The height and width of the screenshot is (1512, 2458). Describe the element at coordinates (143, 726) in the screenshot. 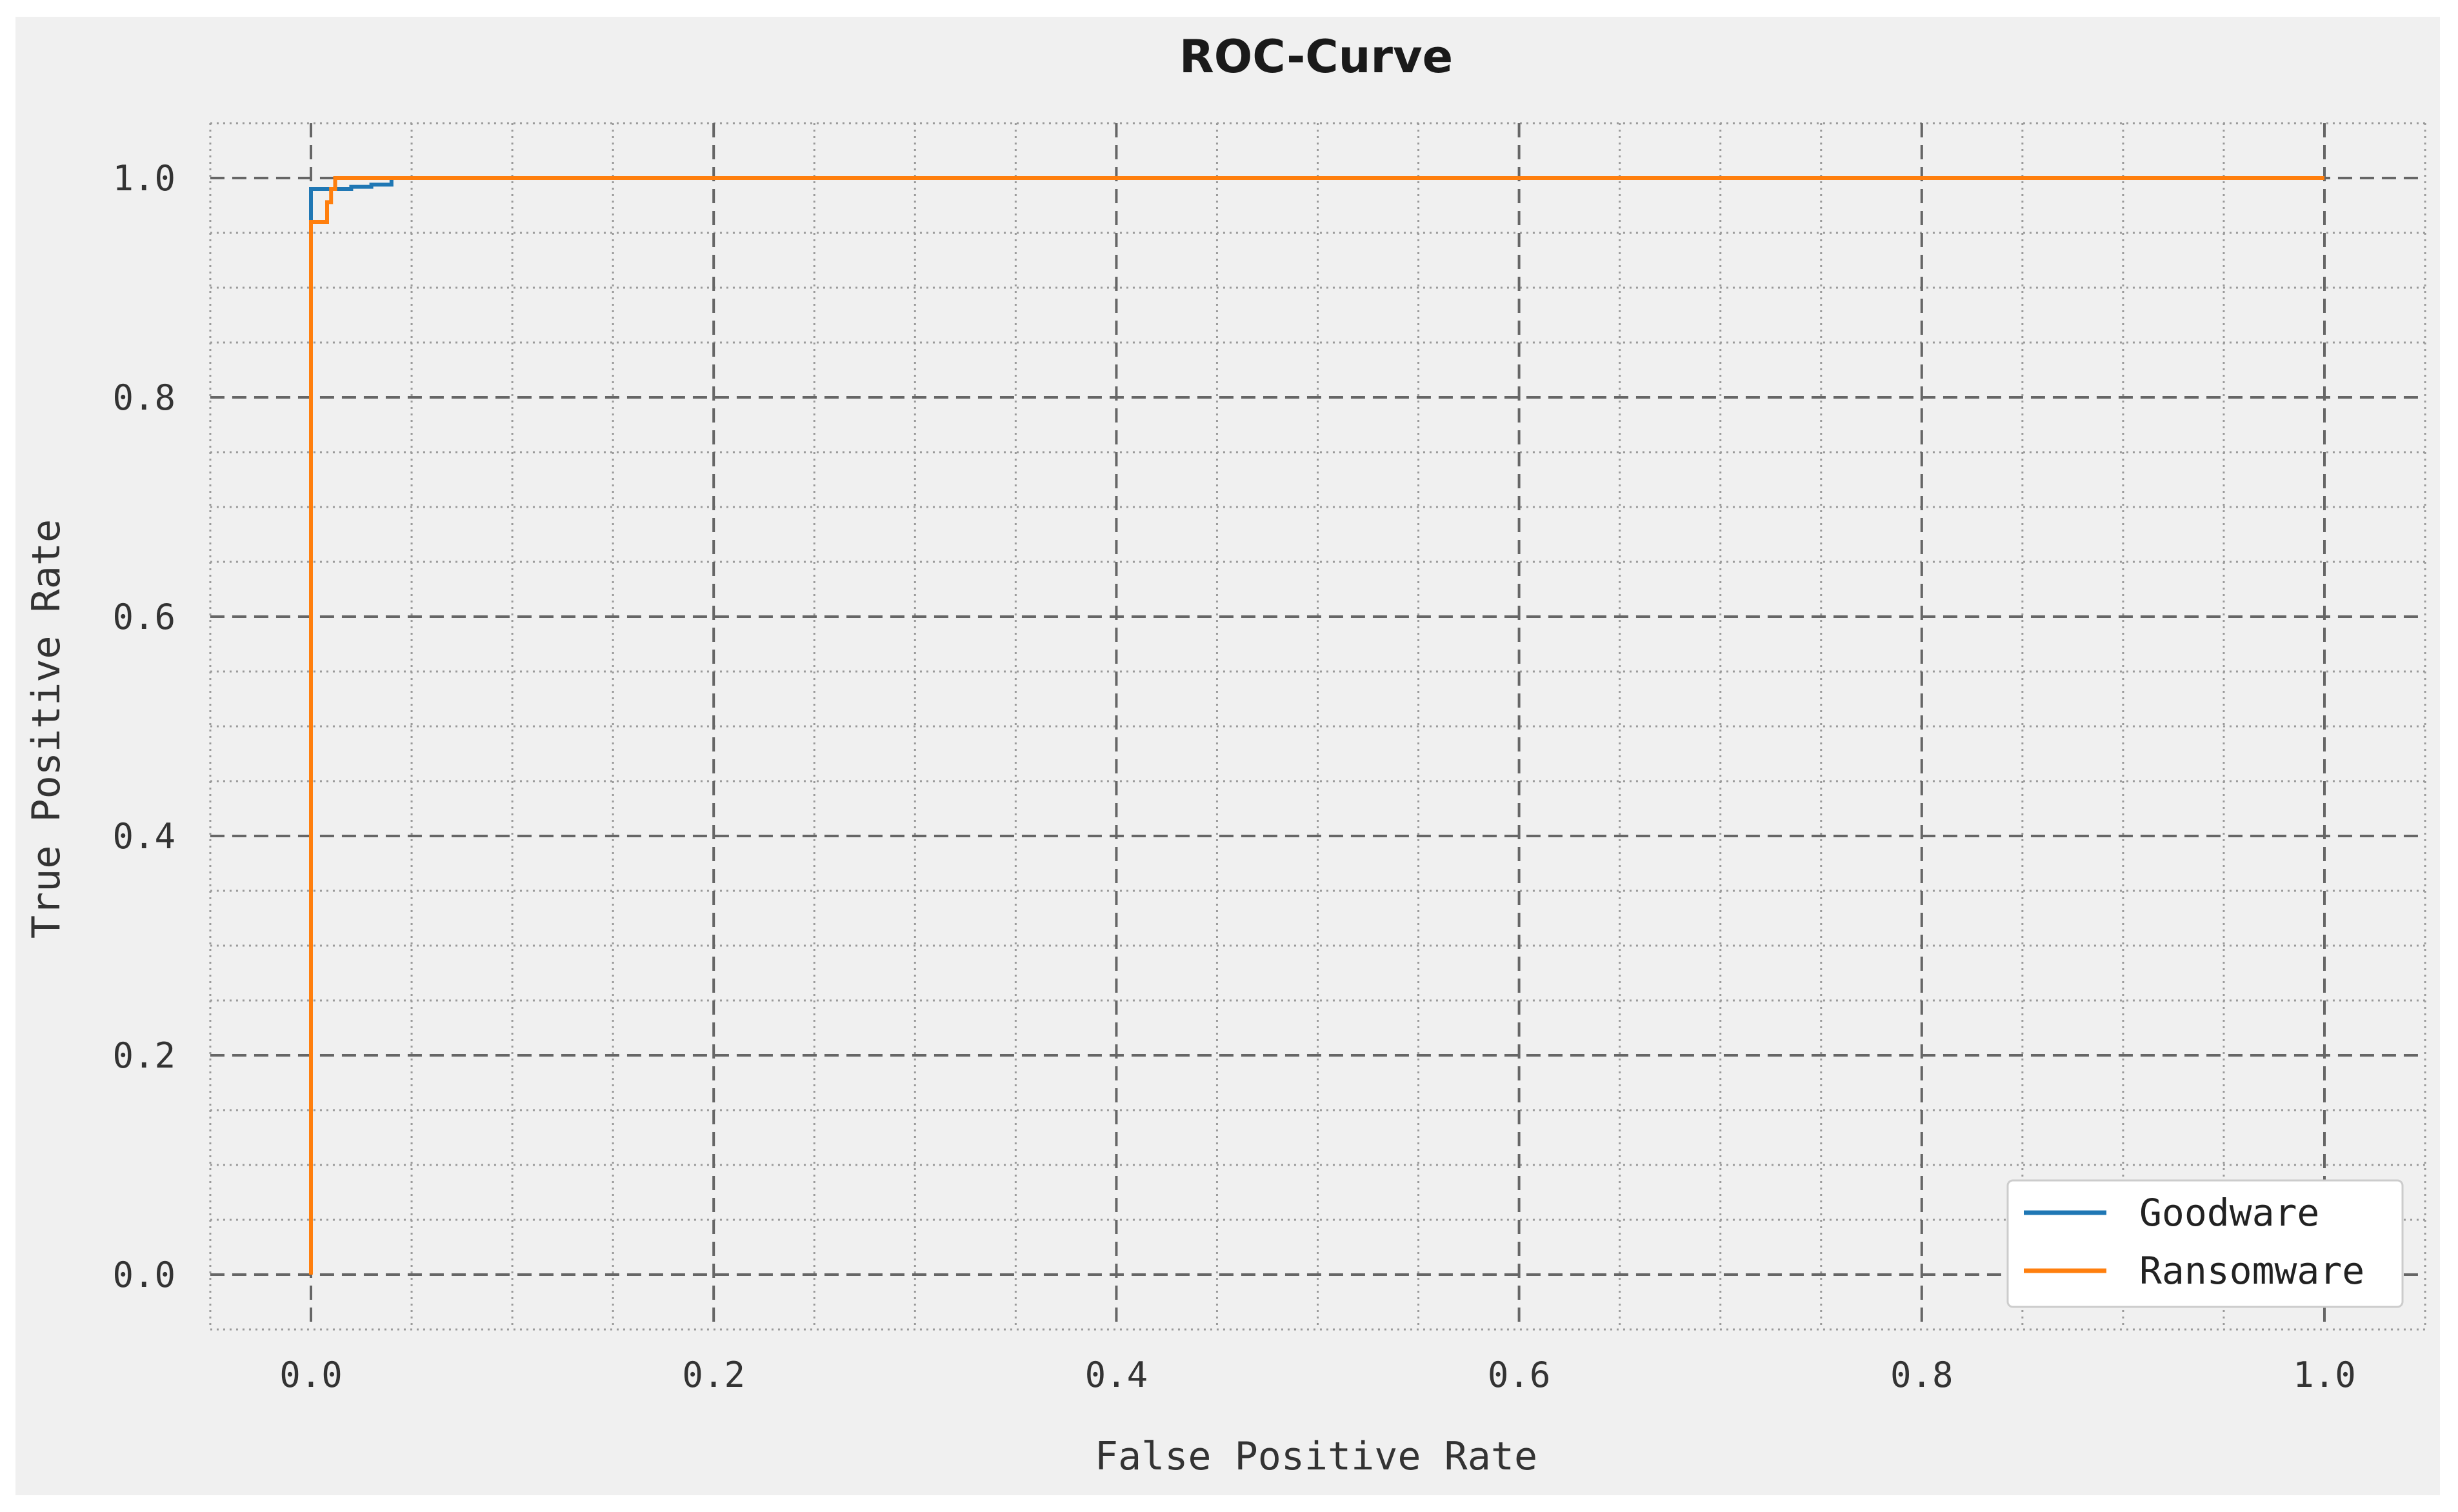

I see `y-tick-labels: 0.0 0.2 0.4 0.6 0.8 1.0` at that location.